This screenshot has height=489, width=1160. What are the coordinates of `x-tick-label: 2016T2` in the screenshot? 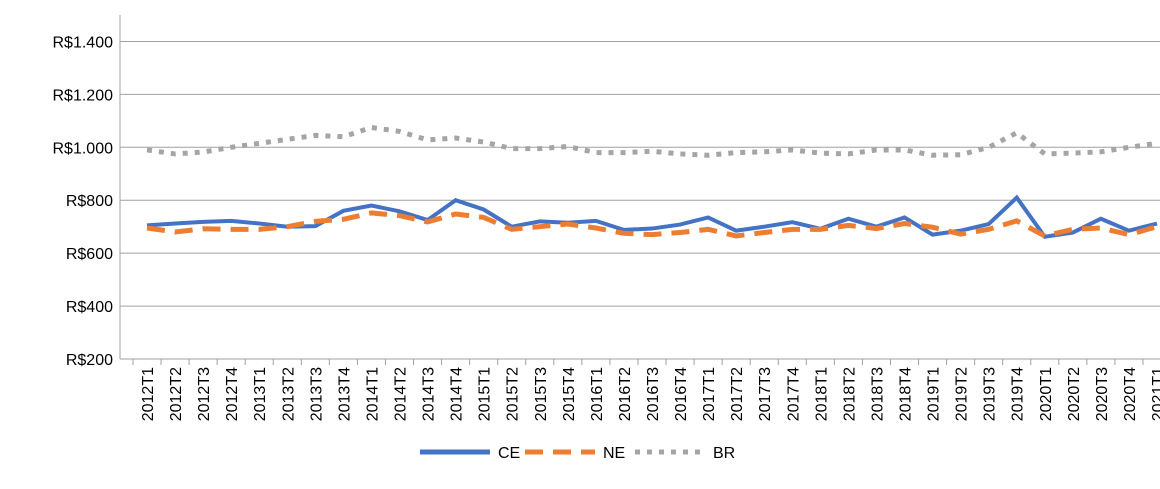 It's located at (625, 394).